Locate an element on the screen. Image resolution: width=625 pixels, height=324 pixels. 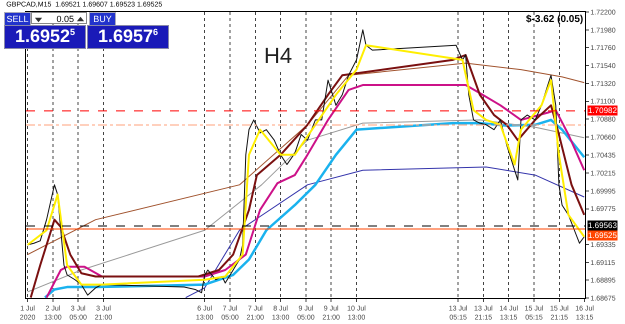
annotation: $-3.62 (0.05) is located at coordinates (555, 19).